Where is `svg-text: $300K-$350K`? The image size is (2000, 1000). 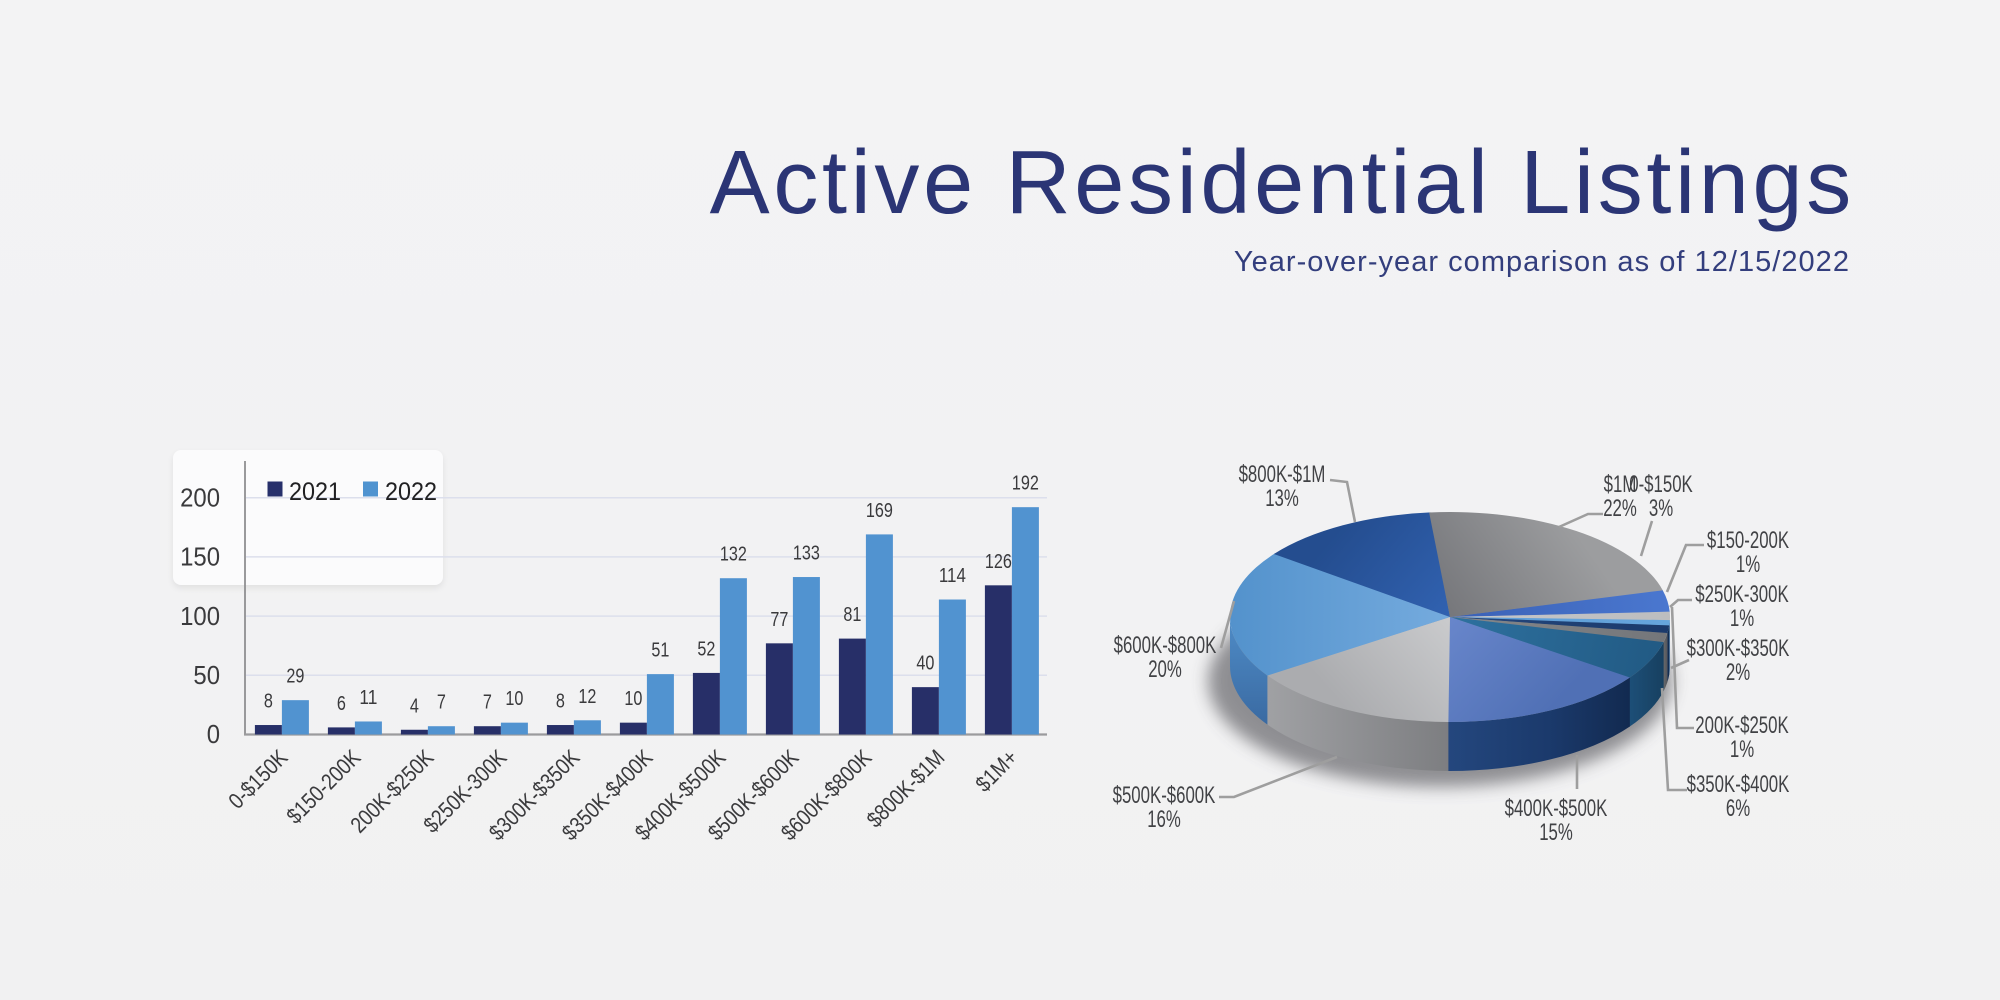 svg-text: $300K-$350K is located at coordinates (1738, 648).